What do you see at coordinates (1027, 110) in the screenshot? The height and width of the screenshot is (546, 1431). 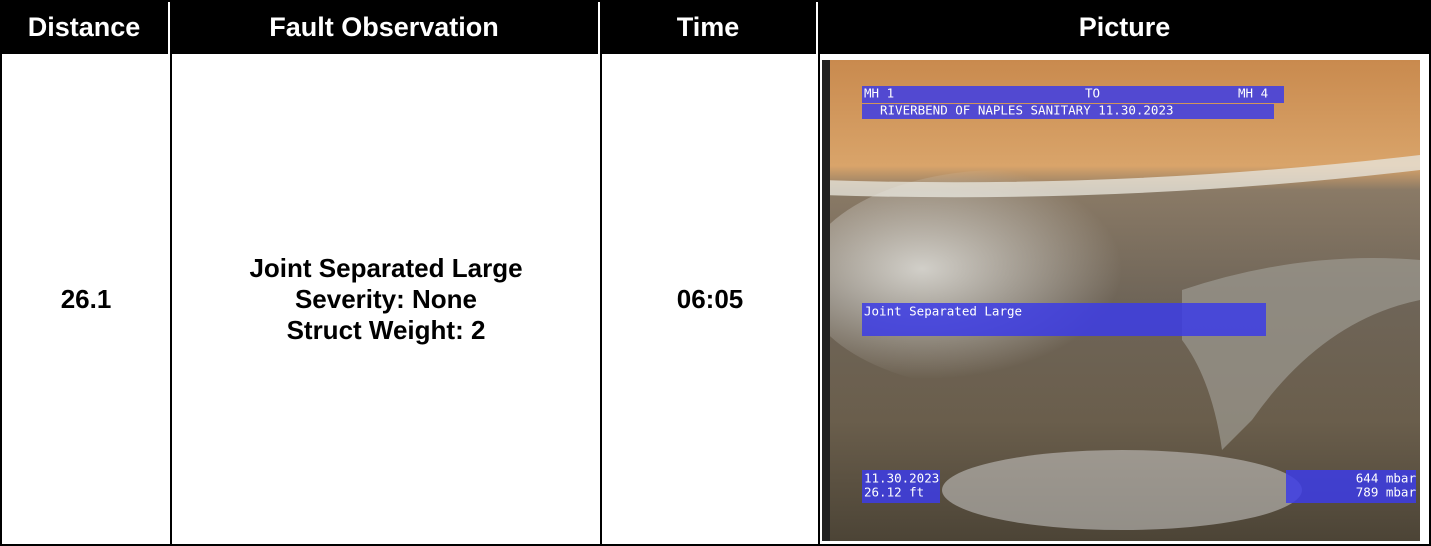 I see `overlay-text: RIVERBEND OF NAPLES SANITARY 11.30.2023` at bounding box center [1027, 110].